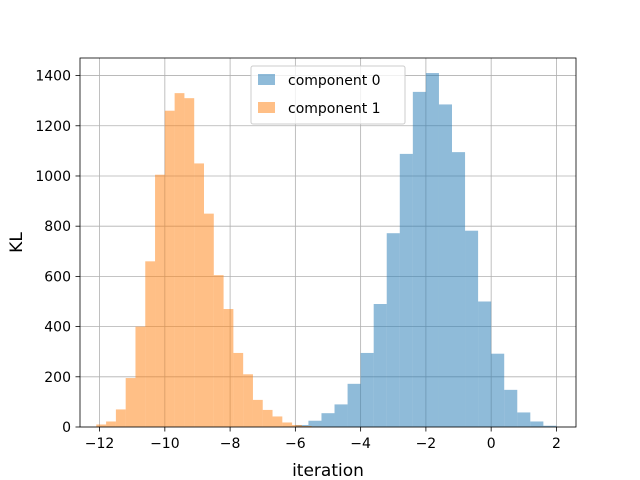 The image size is (640, 480). Describe the element at coordinates (491, 444) in the screenshot. I see `x-tick-label: 0` at that location.